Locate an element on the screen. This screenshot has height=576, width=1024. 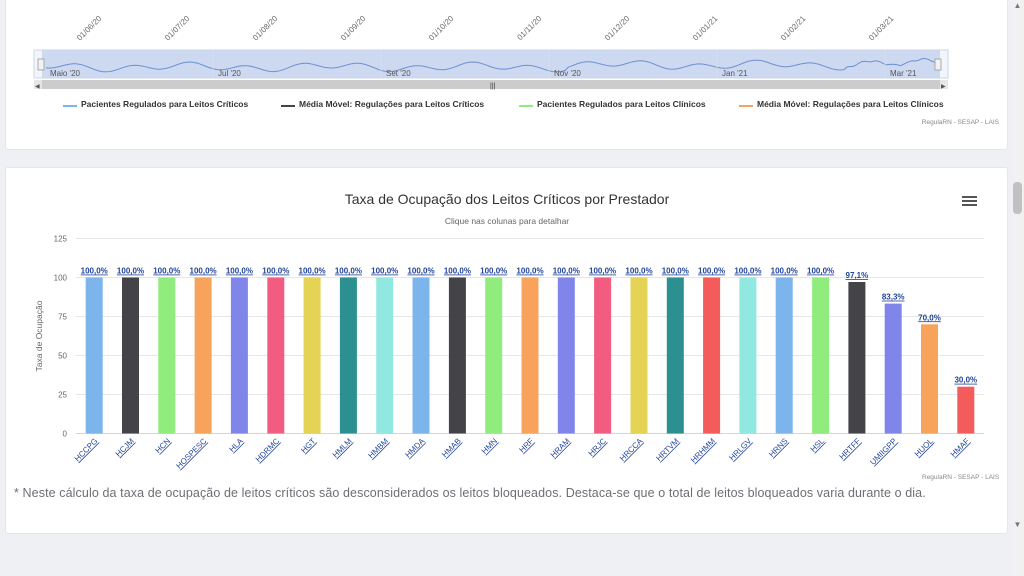
chart-subtitle: Clique nas colunas para detalhar is located at coordinates (507, 221).